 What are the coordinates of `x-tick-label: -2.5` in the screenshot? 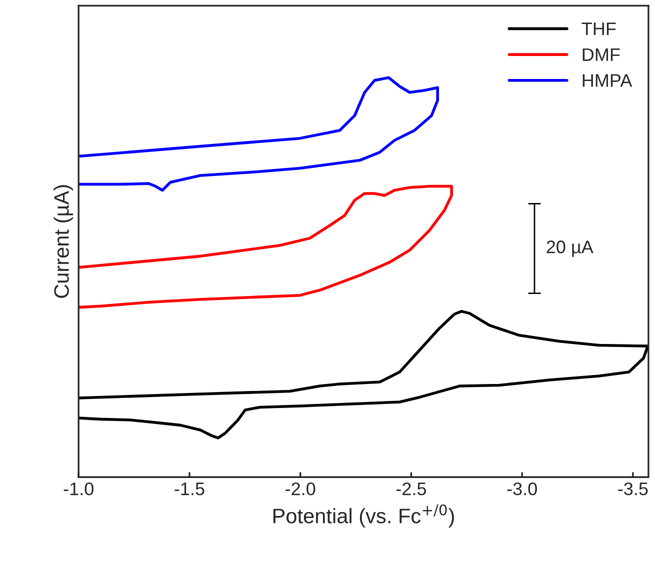 It's located at (411, 489).